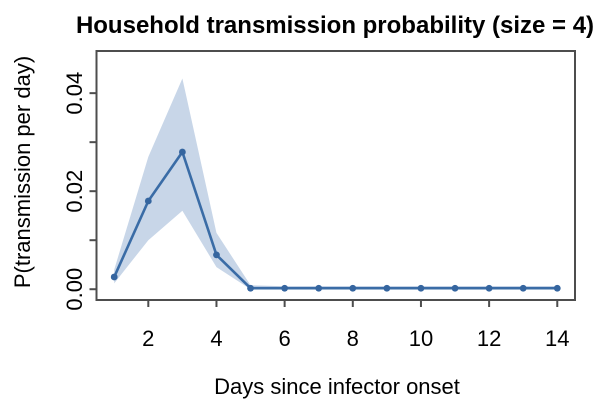 Image resolution: width=600 pixels, height=400 pixels. I want to click on y-tick-labels: 0.00 0.02 0.04, so click(74, 191).